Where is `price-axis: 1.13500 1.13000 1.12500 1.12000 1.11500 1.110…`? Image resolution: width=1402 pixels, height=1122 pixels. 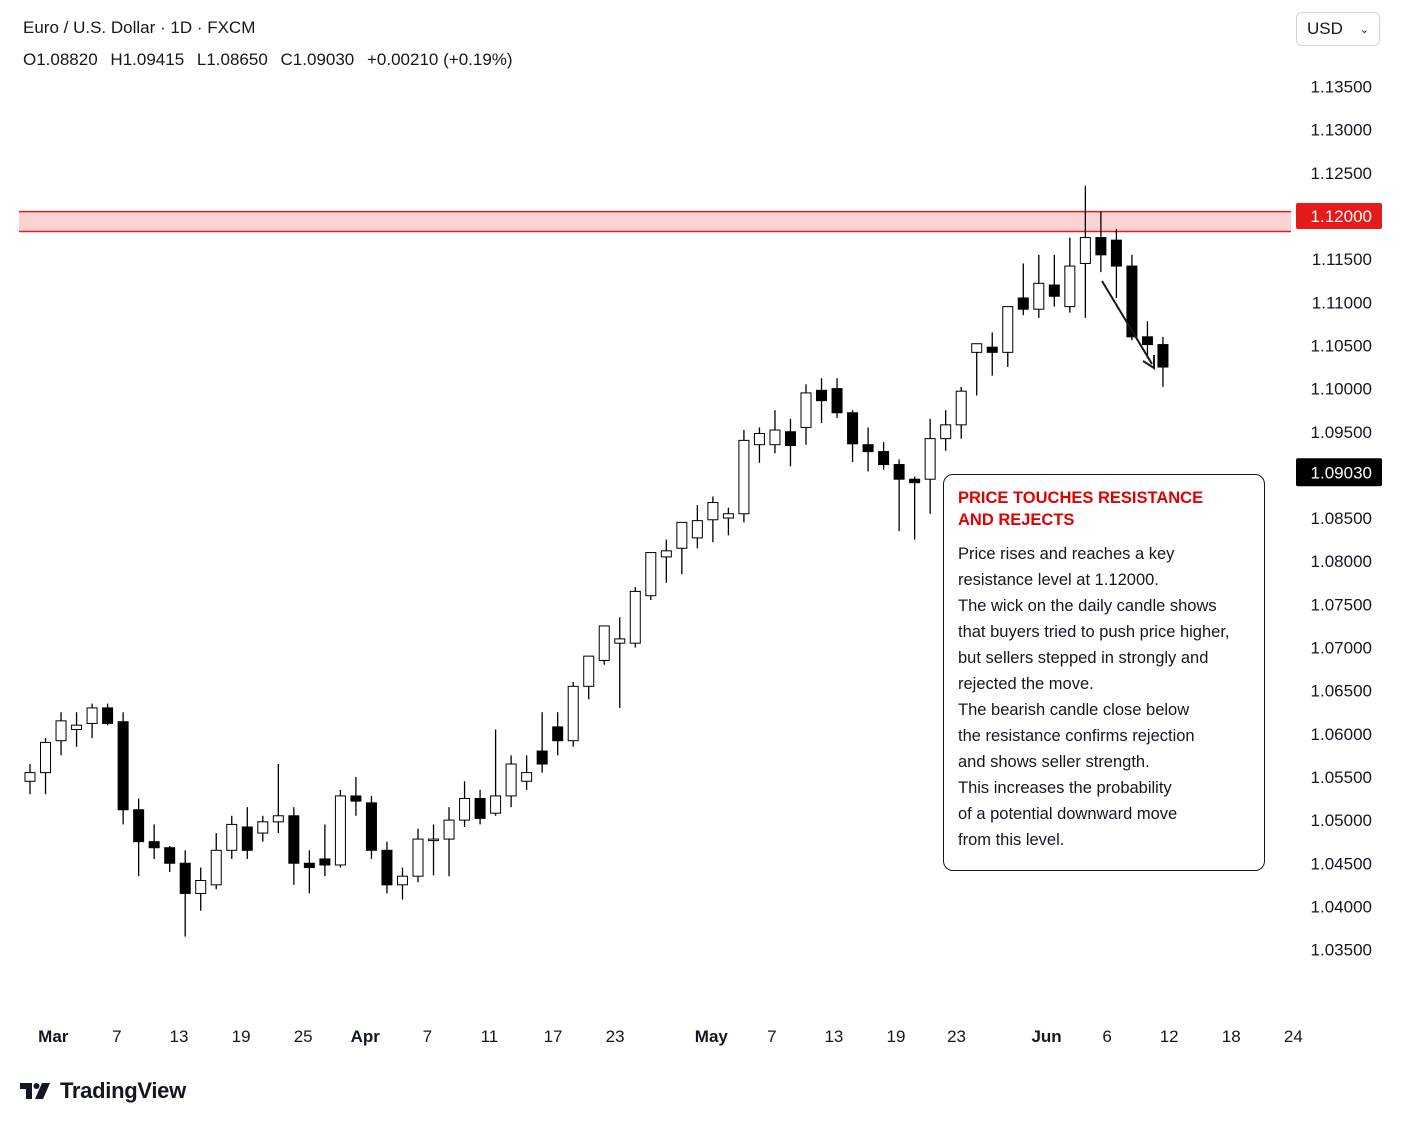
price-axis: 1.13500 1.13000 1.12500 1.12000 1.11500 1.110… is located at coordinates (1339, 519).